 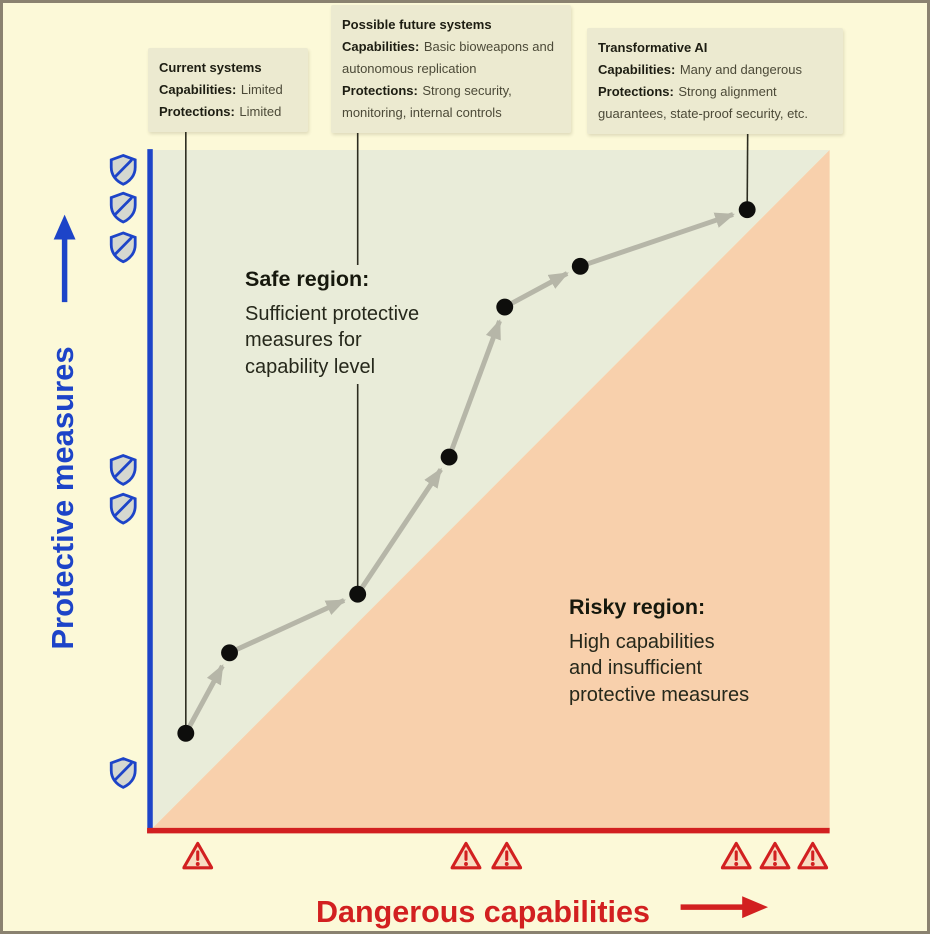 What do you see at coordinates (417, 24) in the screenshot?
I see `note-title: Possible future systems` at bounding box center [417, 24].